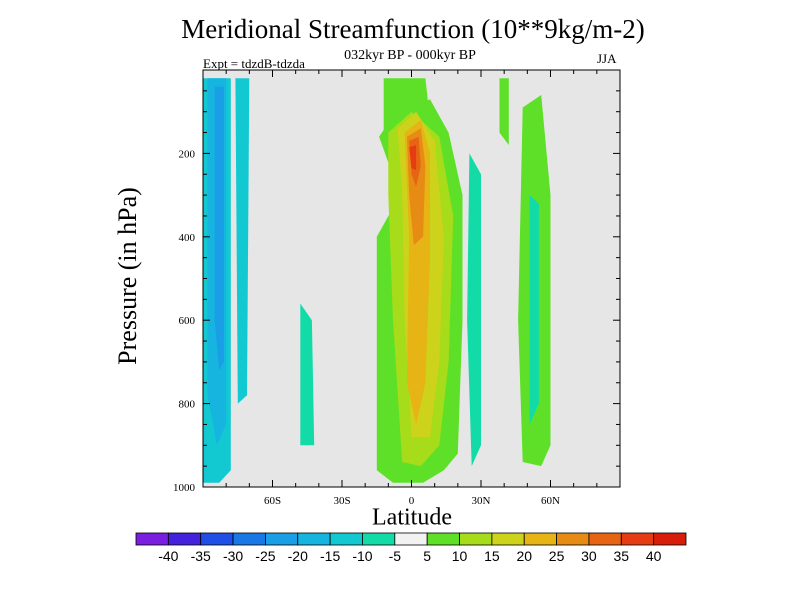  Describe the element at coordinates (589, 556) in the screenshot. I see `colorbar-label: 30` at that location.